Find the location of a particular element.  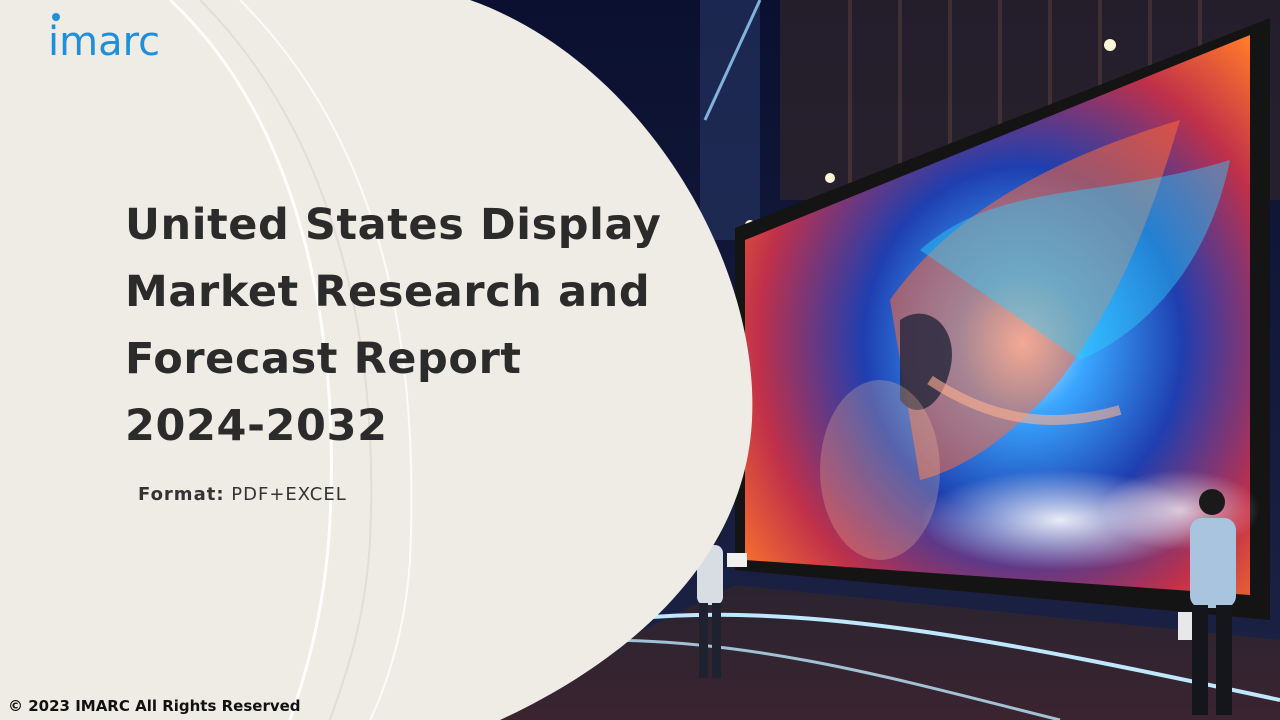

report-format: Format: PDF+EXCEL is located at coordinates (242, 494).